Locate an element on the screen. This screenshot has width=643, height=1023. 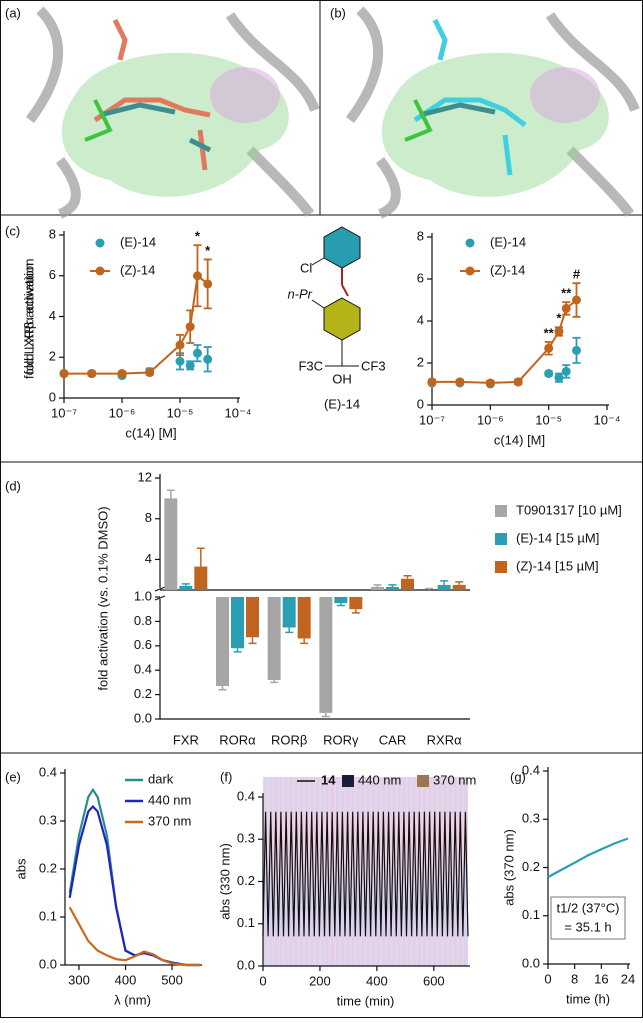
y-tick-label: 4 is located at coordinates (420, 319).